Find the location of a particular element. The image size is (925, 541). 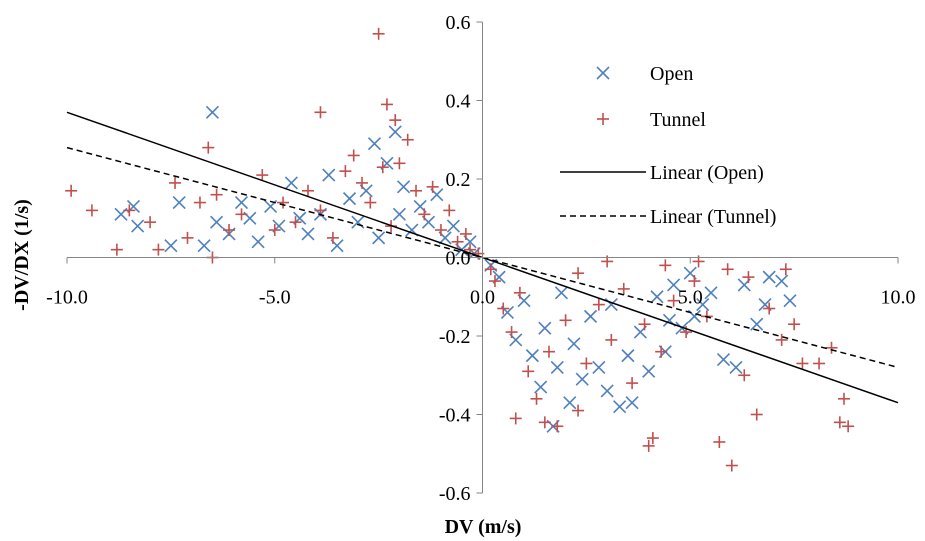

x-tick-label: 0.0 is located at coordinates (482, 298).